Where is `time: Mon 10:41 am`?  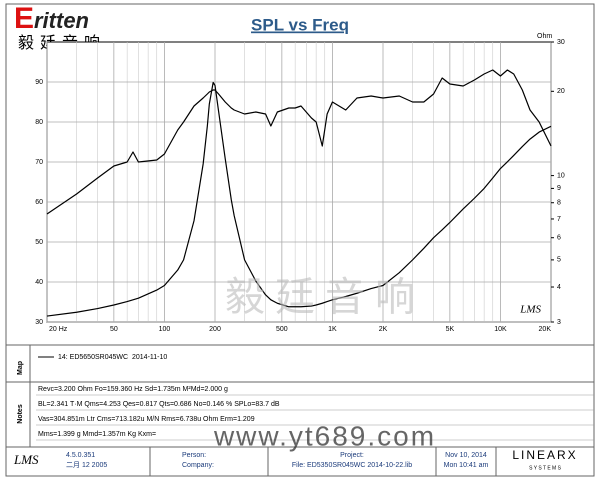
time: Mon 10:41 am is located at coordinates (466, 465).